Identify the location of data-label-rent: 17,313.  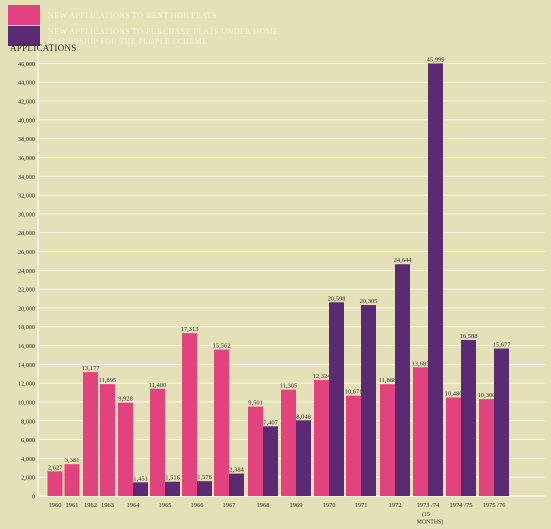
(190, 329).